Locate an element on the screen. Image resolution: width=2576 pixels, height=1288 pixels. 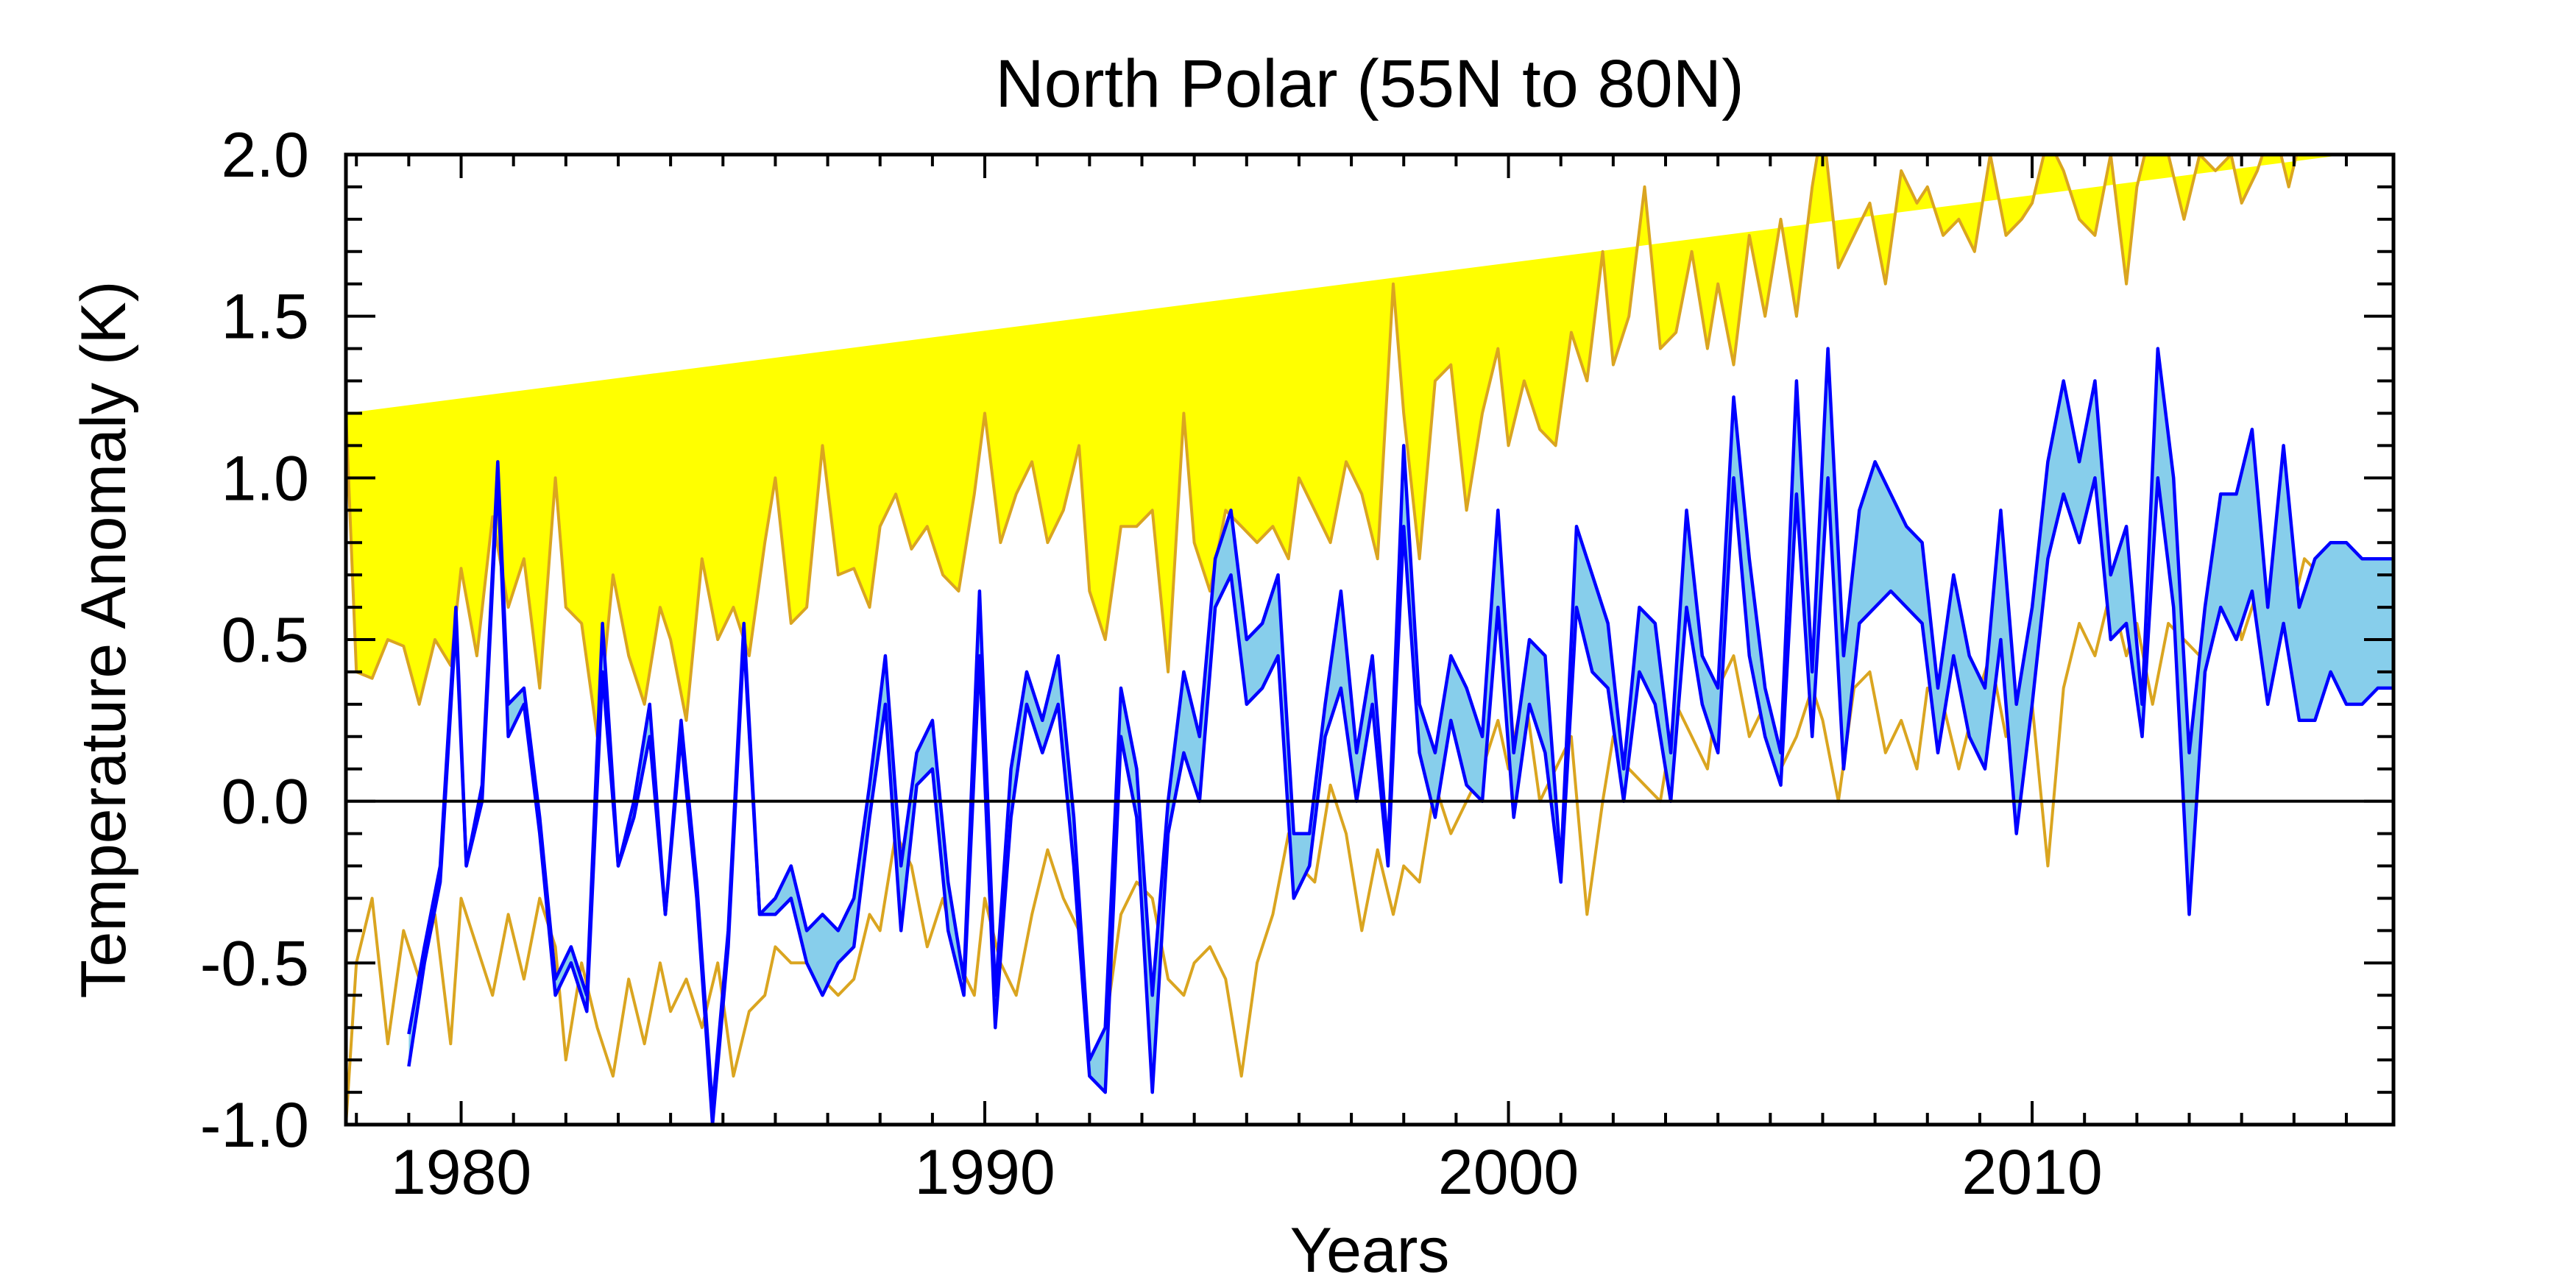
x-tick-label: 2010 is located at coordinates (2031, 1172).